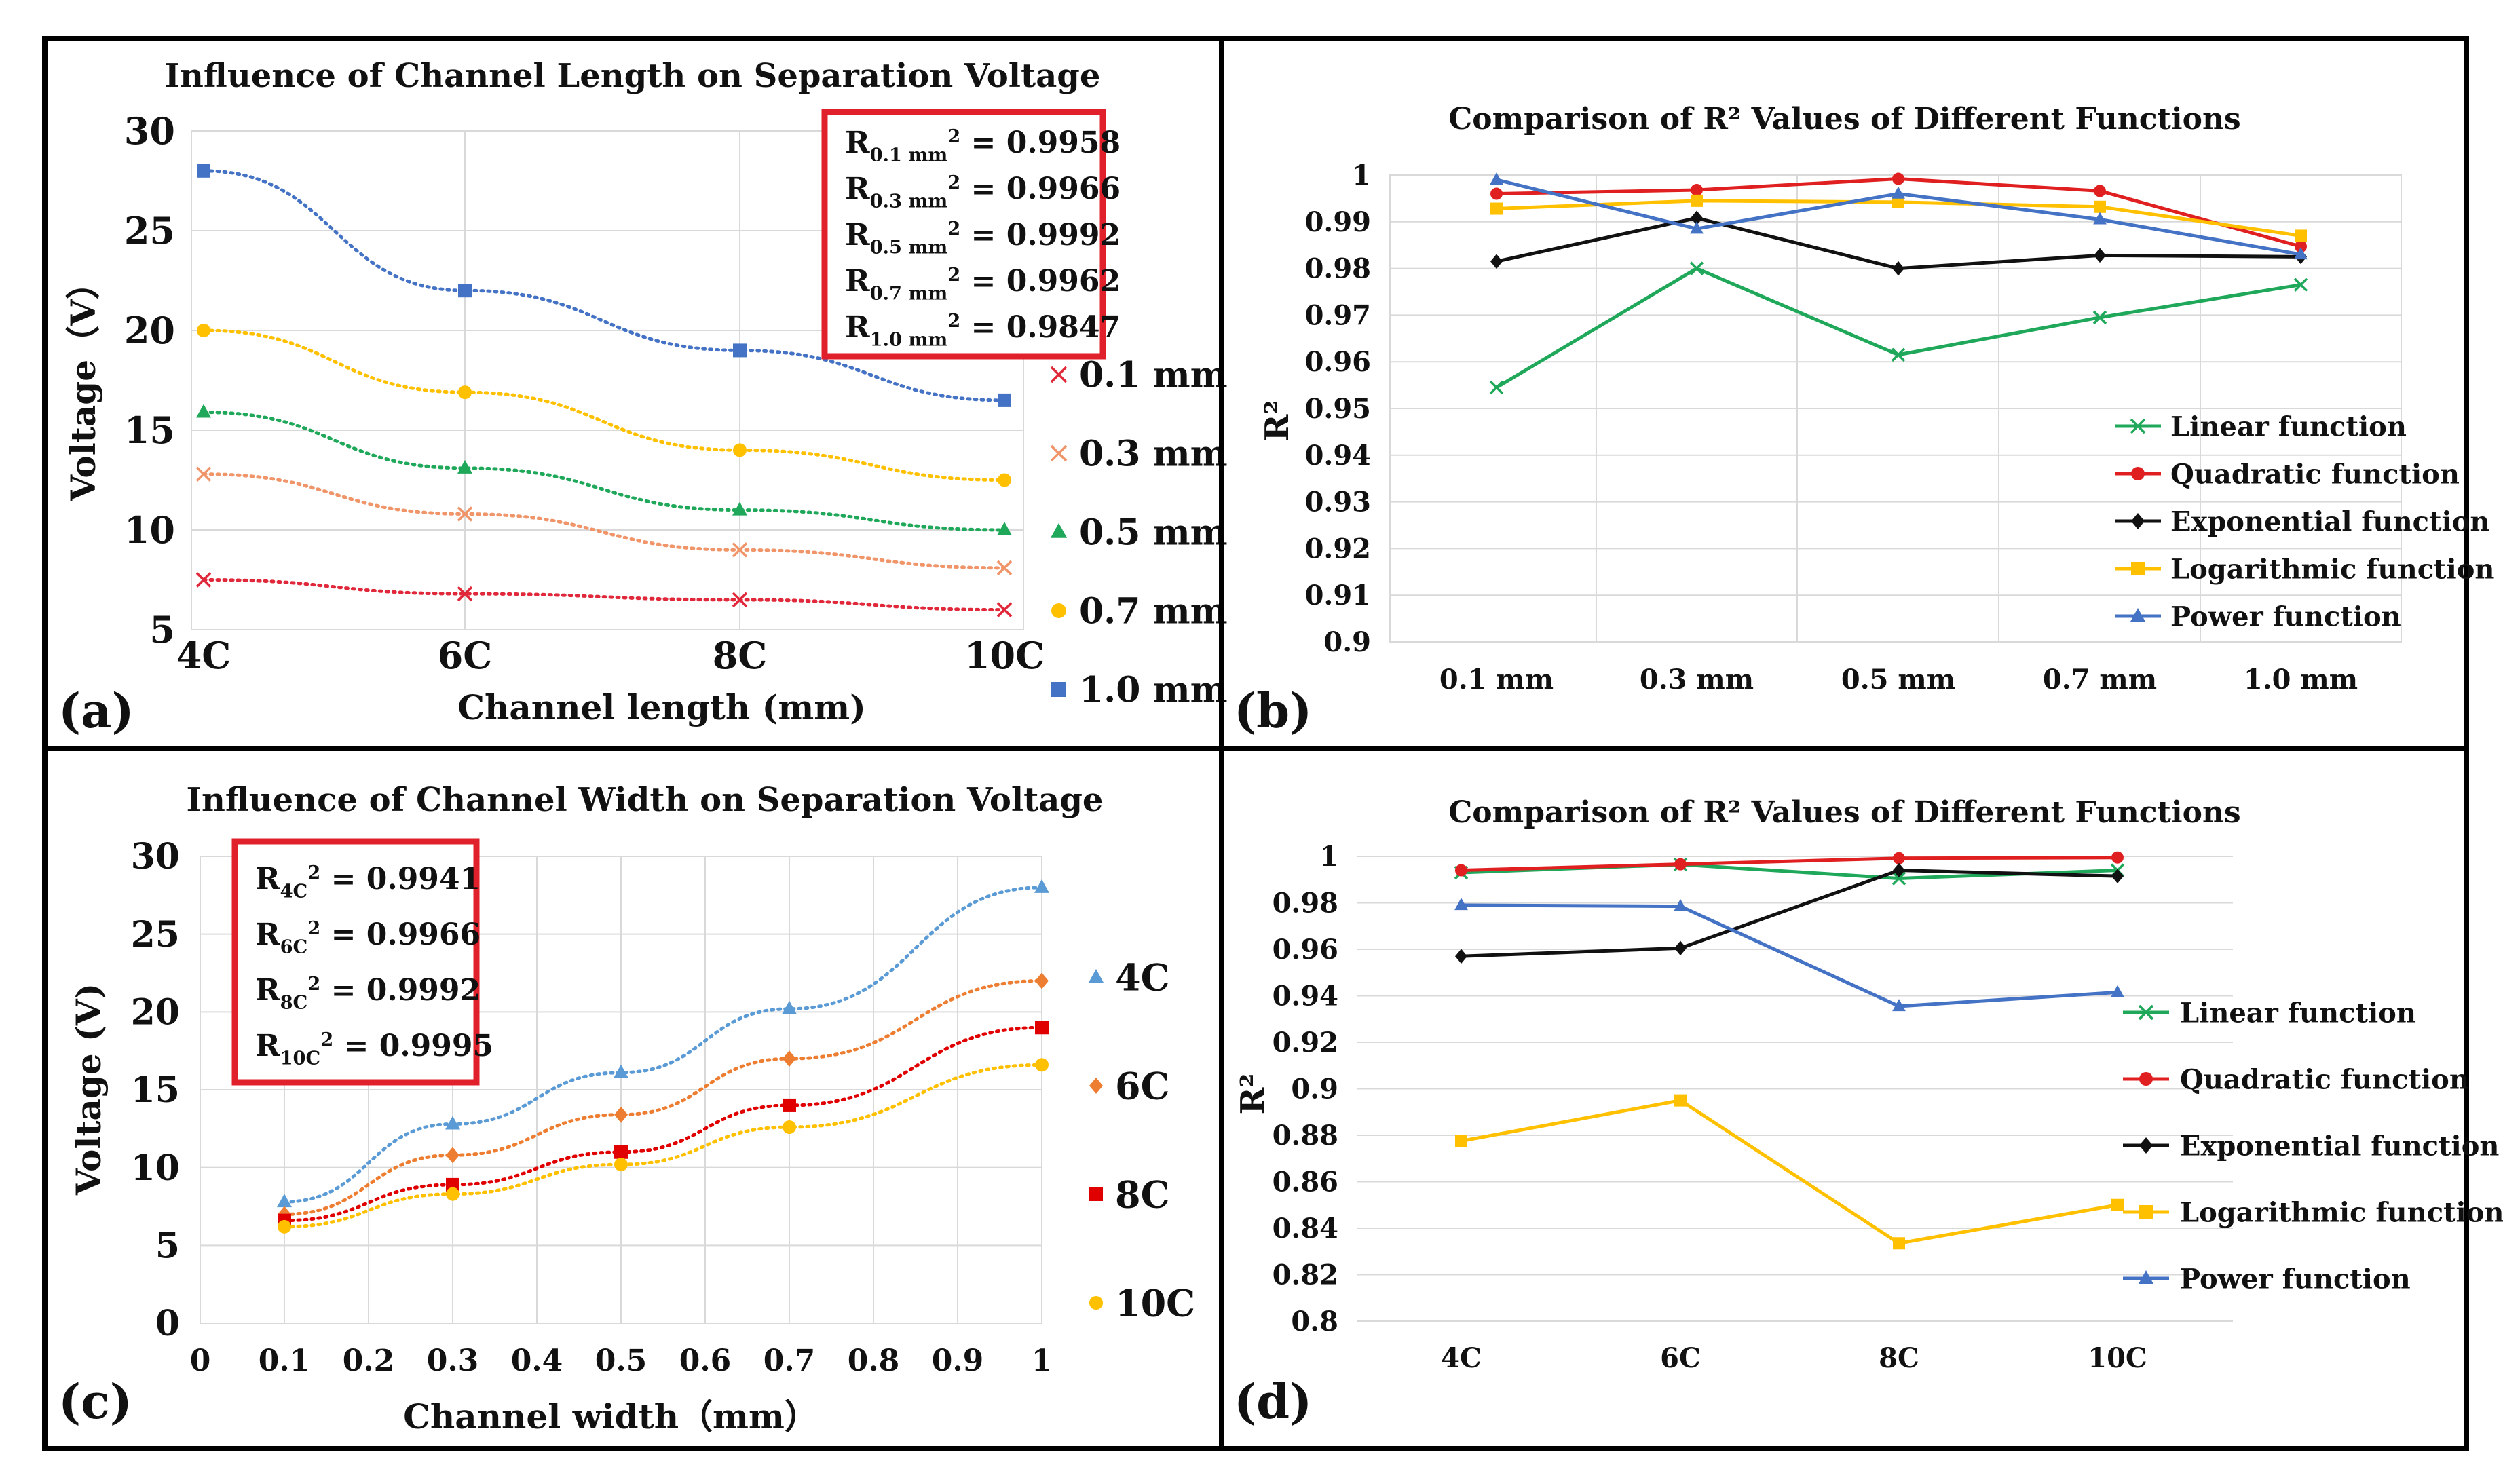 This screenshot has width=2503, height=1484. Describe the element at coordinates (909, 201) in the screenshot. I see `r-subscript: 0.3 mm` at that location.